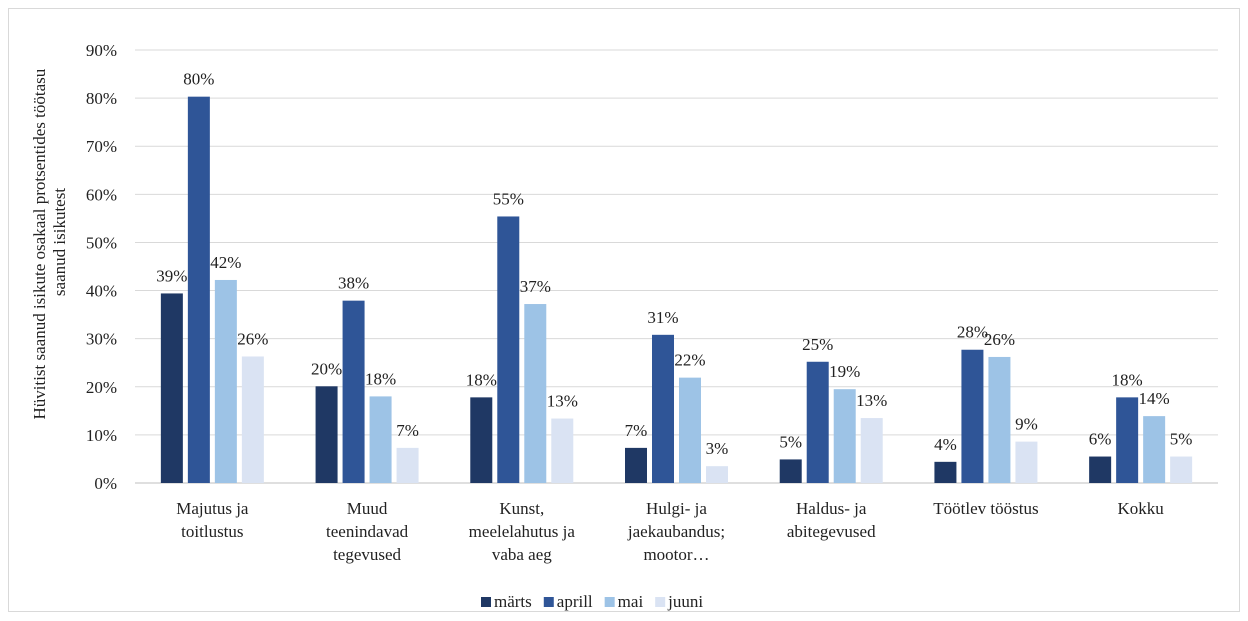 This screenshot has height=621, width=1248. Describe the element at coordinates (101, 435) in the screenshot. I see `y-tick-label: 10%` at that location.